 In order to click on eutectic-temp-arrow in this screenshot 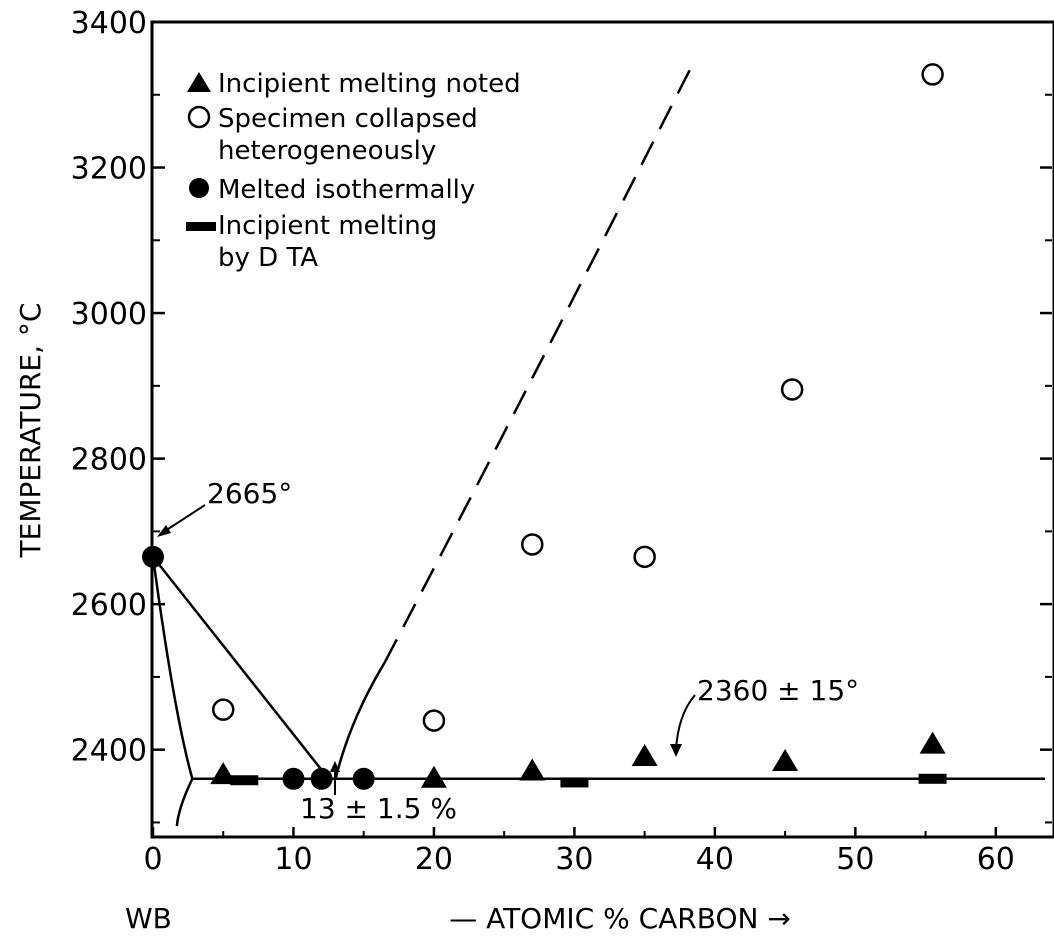, I will do `click(685, 722)`.